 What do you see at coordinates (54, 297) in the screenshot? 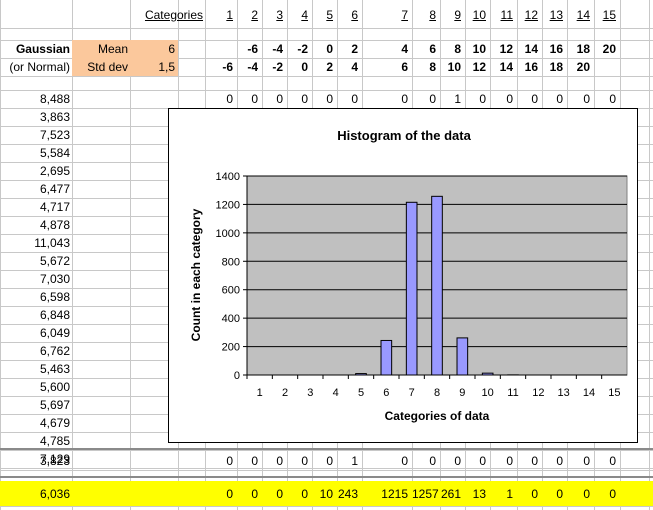
I see `sample-value-cell: 6,598` at bounding box center [54, 297].